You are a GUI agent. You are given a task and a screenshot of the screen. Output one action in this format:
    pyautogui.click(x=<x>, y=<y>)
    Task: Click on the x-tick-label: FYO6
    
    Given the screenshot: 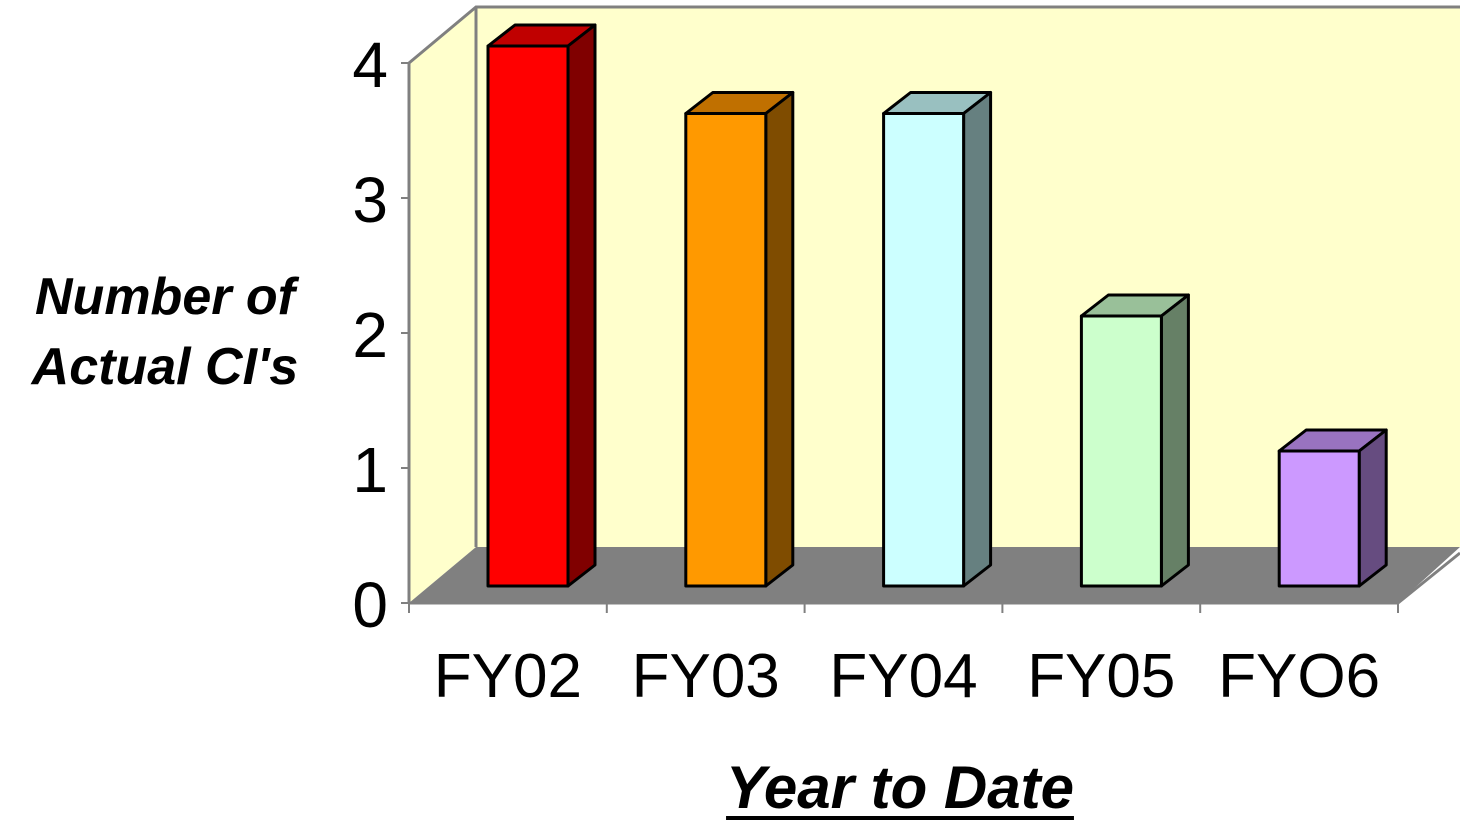 What is the action you would take?
    pyautogui.click(x=1299, y=676)
    